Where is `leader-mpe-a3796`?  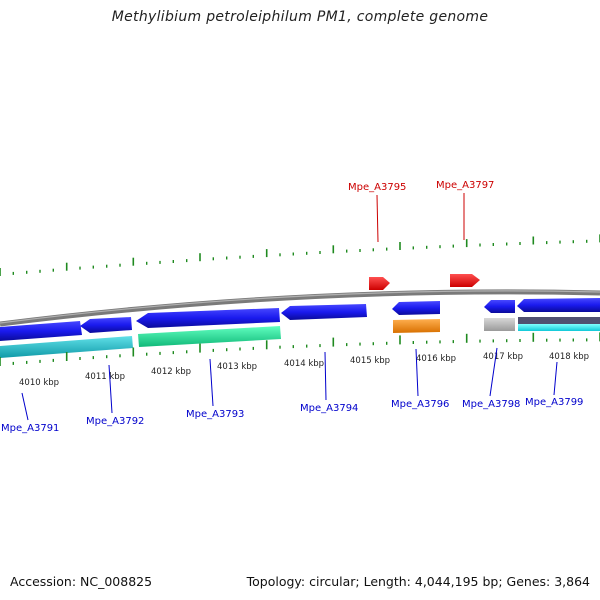 leader-mpe-a3796 is located at coordinates (417, 372).